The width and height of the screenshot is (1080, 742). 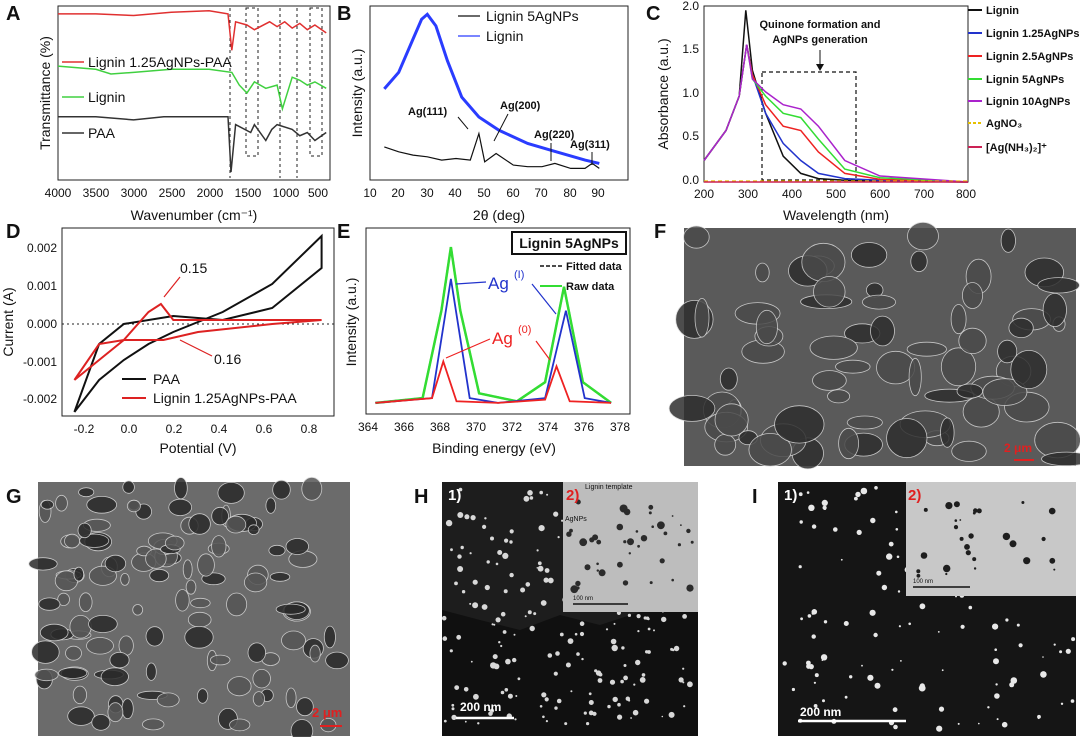 What do you see at coordinates (620, 427) in the screenshot?
I see `e-xtick: 378` at bounding box center [620, 427].